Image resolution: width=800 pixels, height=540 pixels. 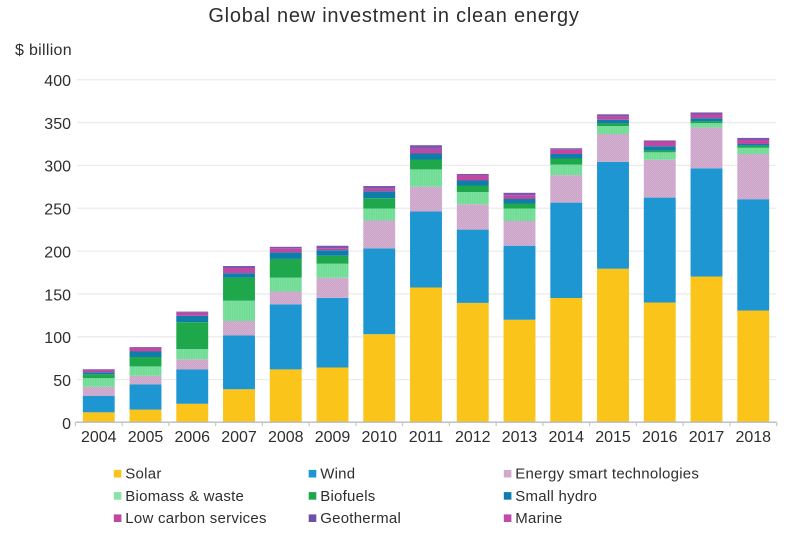 I want to click on svg-text: 250, so click(x=57, y=210).